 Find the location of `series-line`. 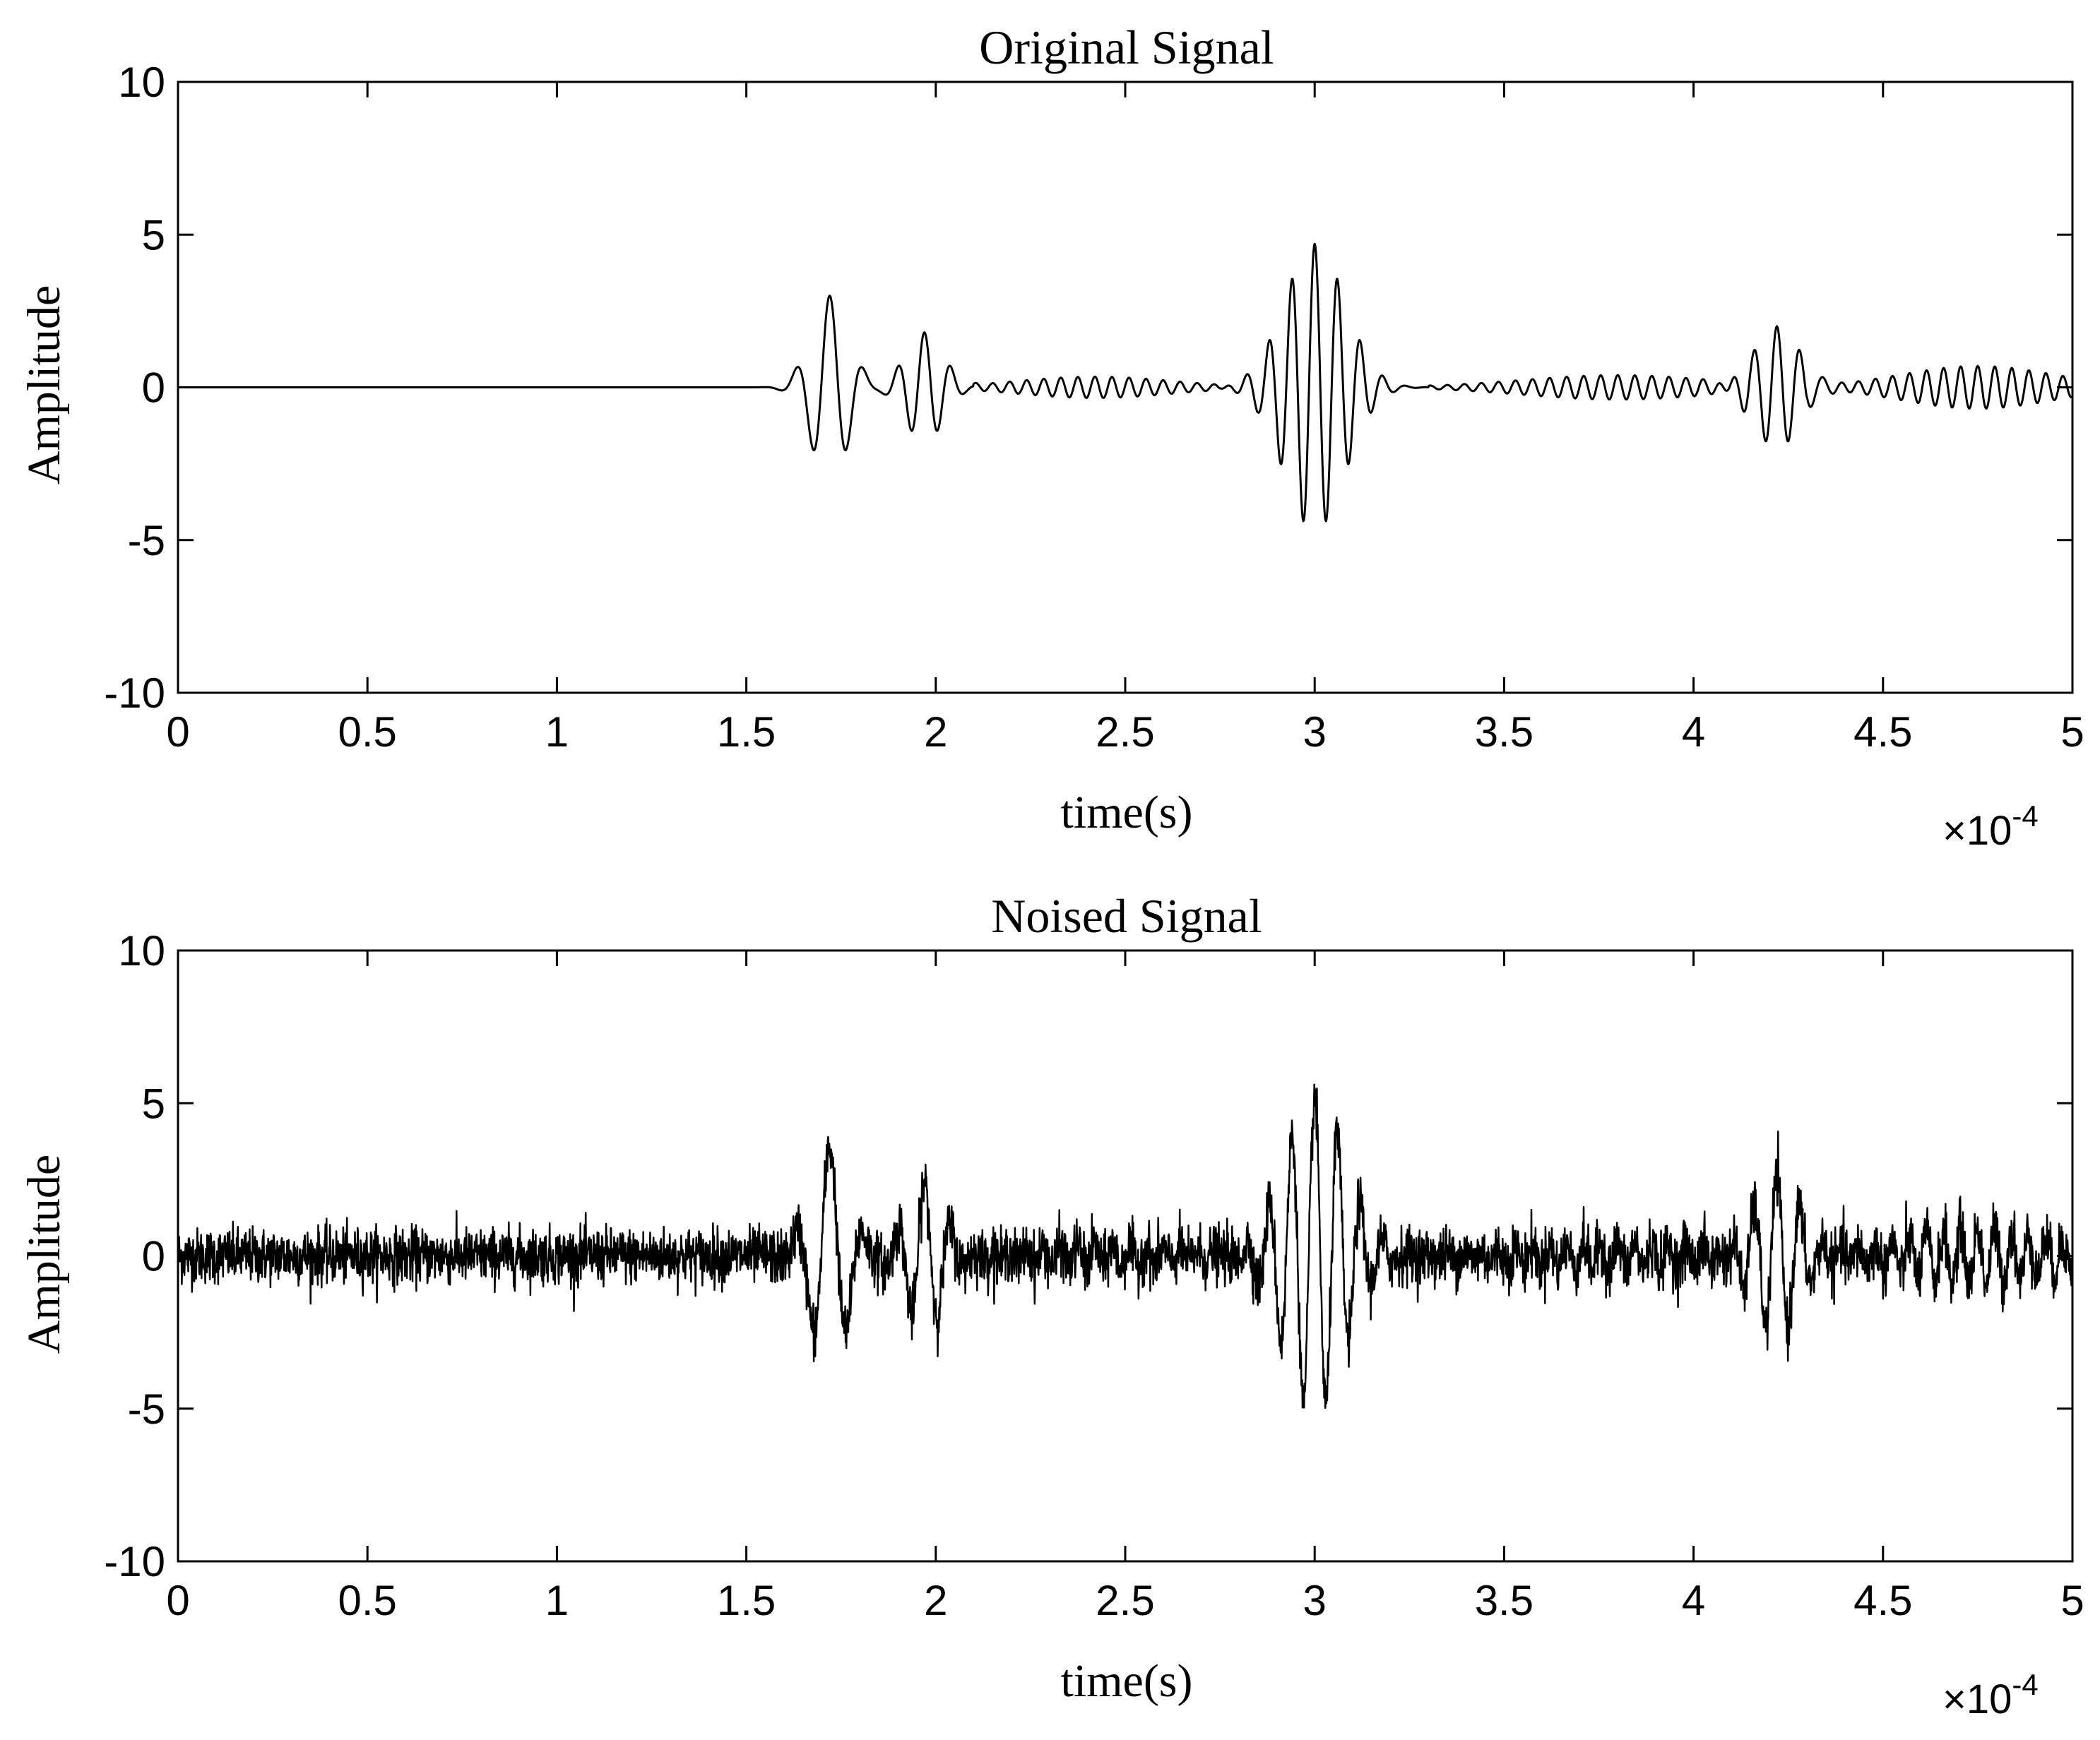

series-line is located at coordinates (1125, 383).